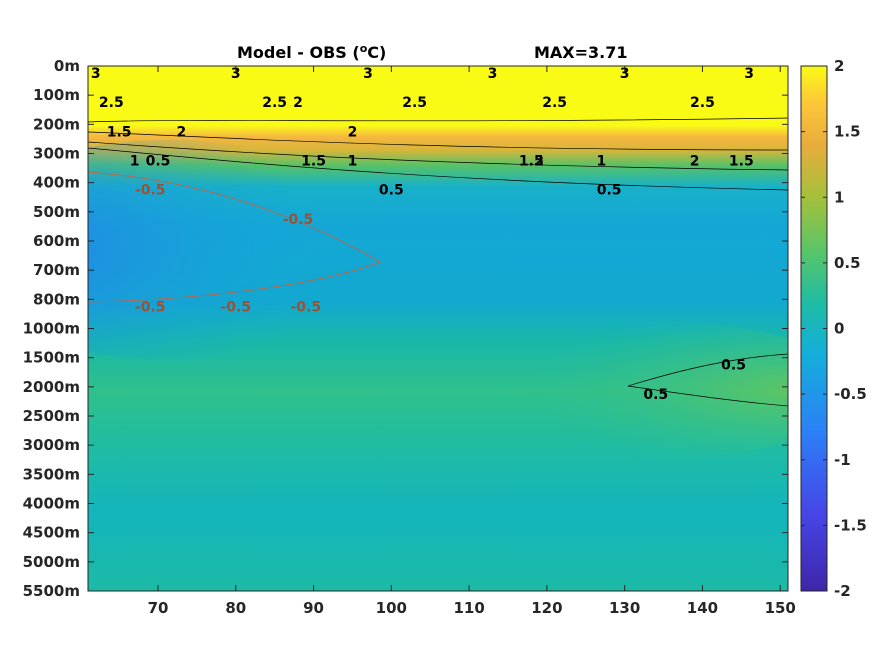 The width and height of the screenshot is (875, 656). What do you see at coordinates (438, 96) in the screenshot?
I see `surface-warm-band` at bounding box center [438, 96].